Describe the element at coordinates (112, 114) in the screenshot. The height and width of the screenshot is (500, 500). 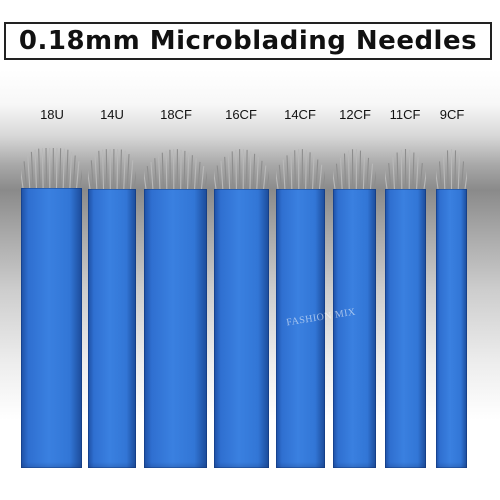
I see `needle-label-14u: 14U` at that location.